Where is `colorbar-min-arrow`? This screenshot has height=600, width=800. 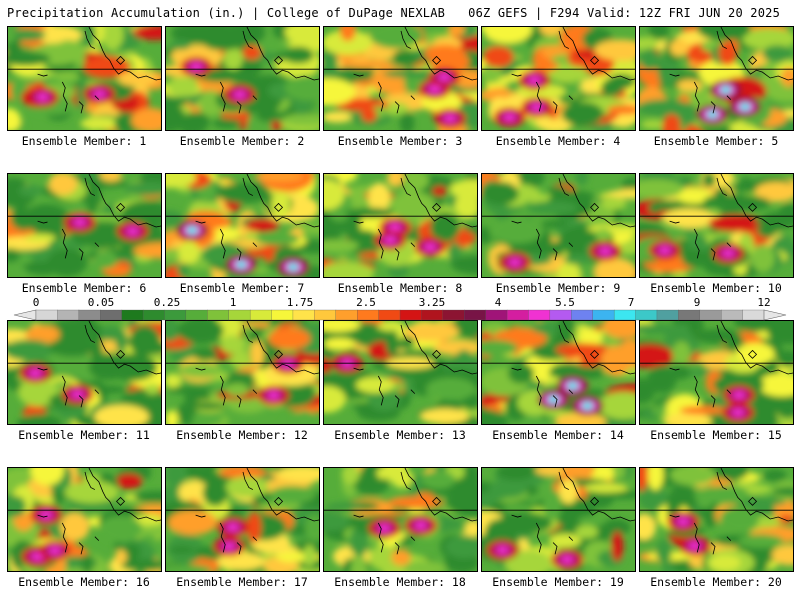 colorbar-min-arrow is located at coordinates (25, 315).